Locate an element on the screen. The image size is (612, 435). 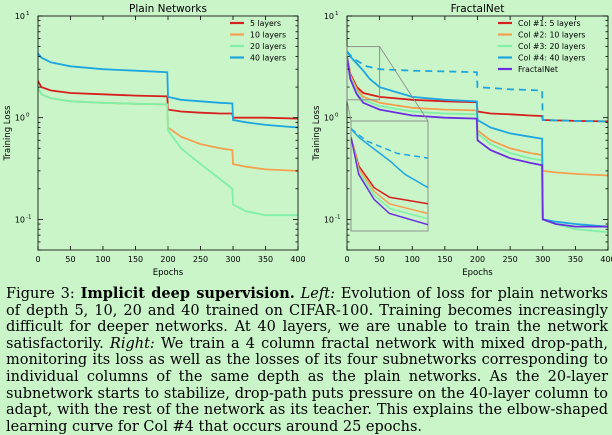
caption-left-label: Left: is located at coordinates (317, 294).